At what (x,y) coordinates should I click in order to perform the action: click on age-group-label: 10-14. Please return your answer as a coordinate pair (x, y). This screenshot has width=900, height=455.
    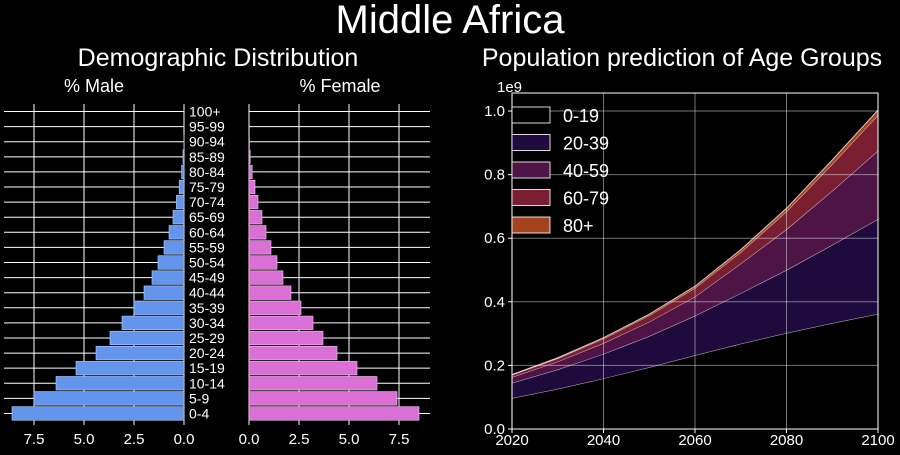
    Looking at the image, I should click on (207, 383).